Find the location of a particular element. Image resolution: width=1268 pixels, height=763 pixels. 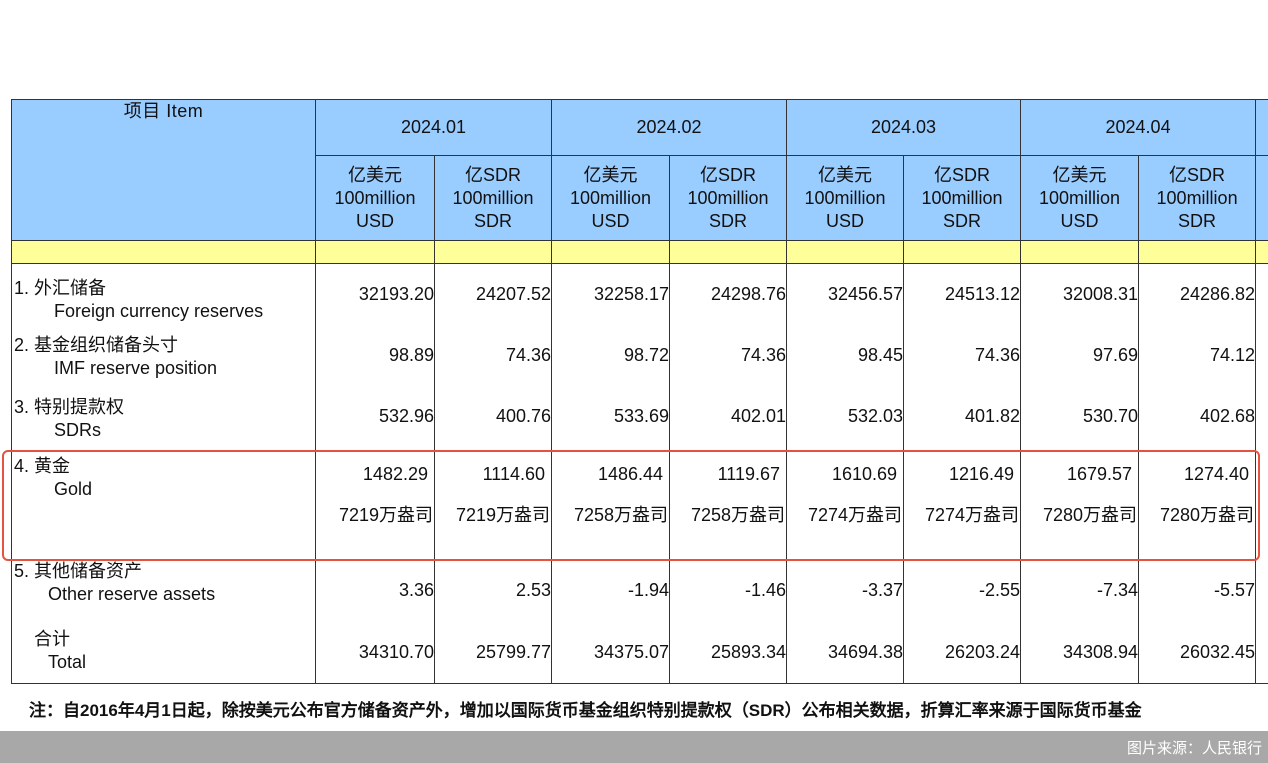

value-cell: 26032.45 is located at coordinates (1197, 652).